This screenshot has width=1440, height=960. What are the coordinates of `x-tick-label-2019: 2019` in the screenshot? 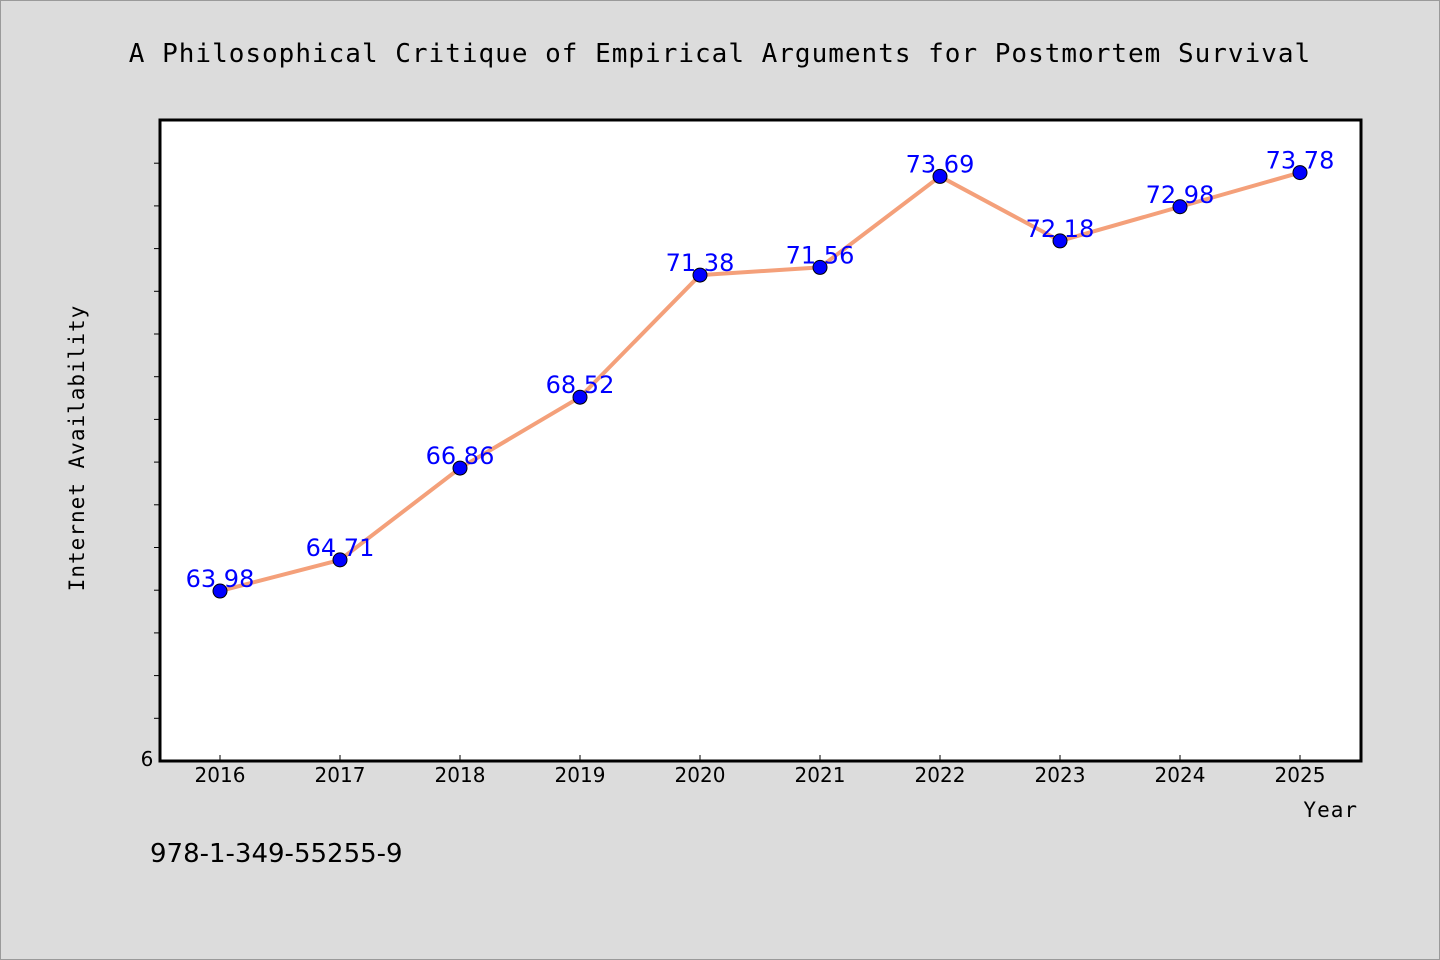 It's located at (580, 775).